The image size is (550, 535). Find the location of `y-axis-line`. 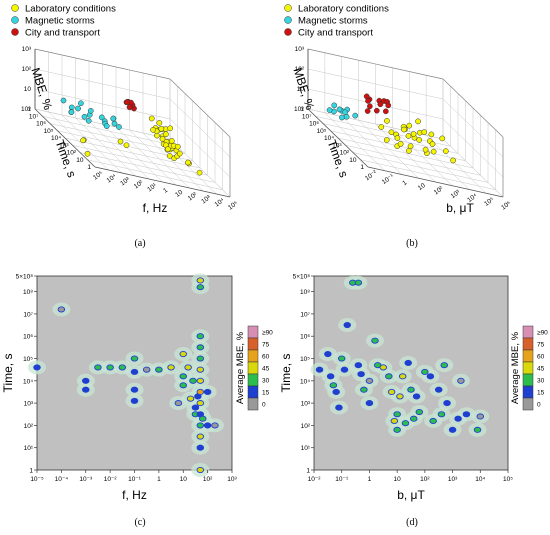

y-axis-line is located at coordinates (338, 138).